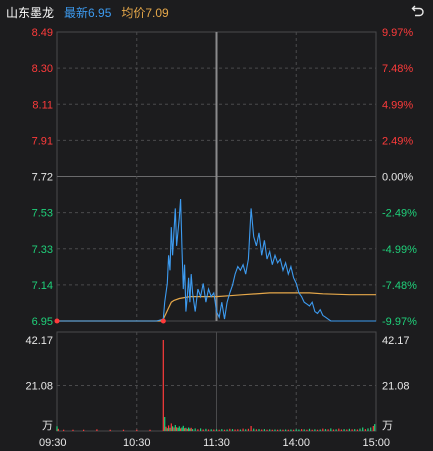  What do you see at coordinates (137, 443) in the screenshot?
I see `time-tick-label: 10:30` at bounding box center [137, 443].